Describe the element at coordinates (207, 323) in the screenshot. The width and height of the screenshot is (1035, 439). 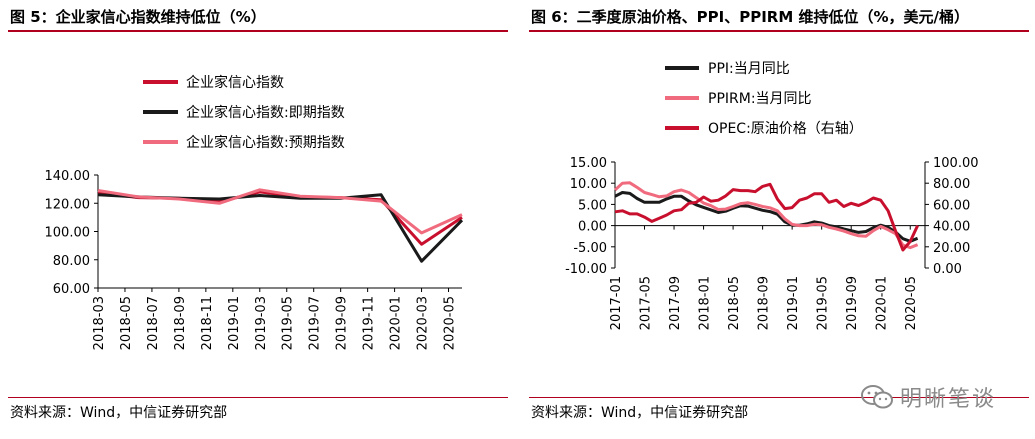
I see `x-tick-label-5: 2018-11` at that location.